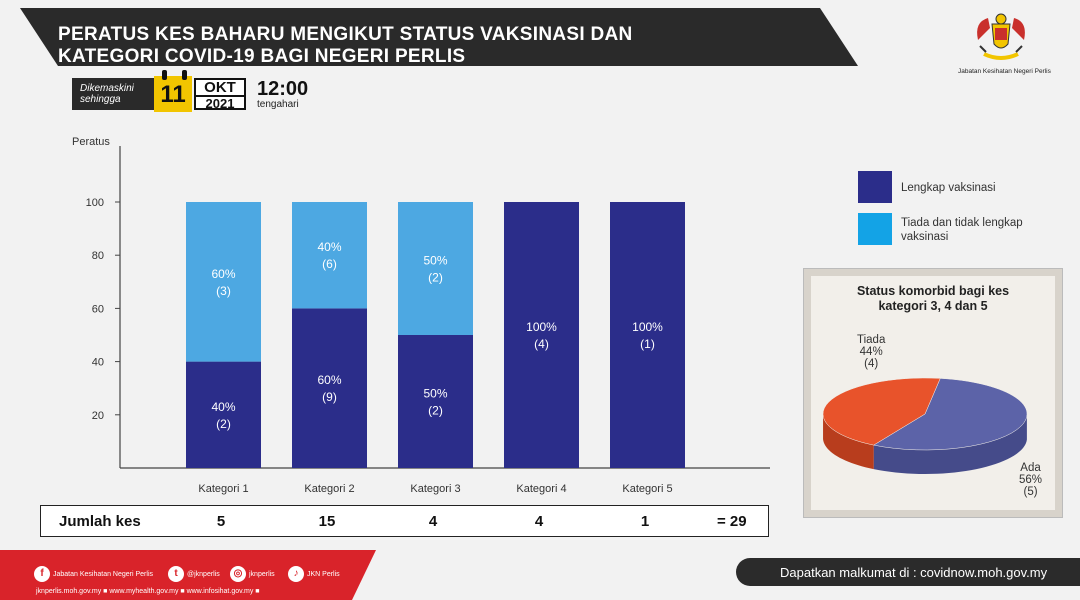 The height and width of the screenshot is (600, 1080). I want to click on title-banner-shape, so click(439, 37).